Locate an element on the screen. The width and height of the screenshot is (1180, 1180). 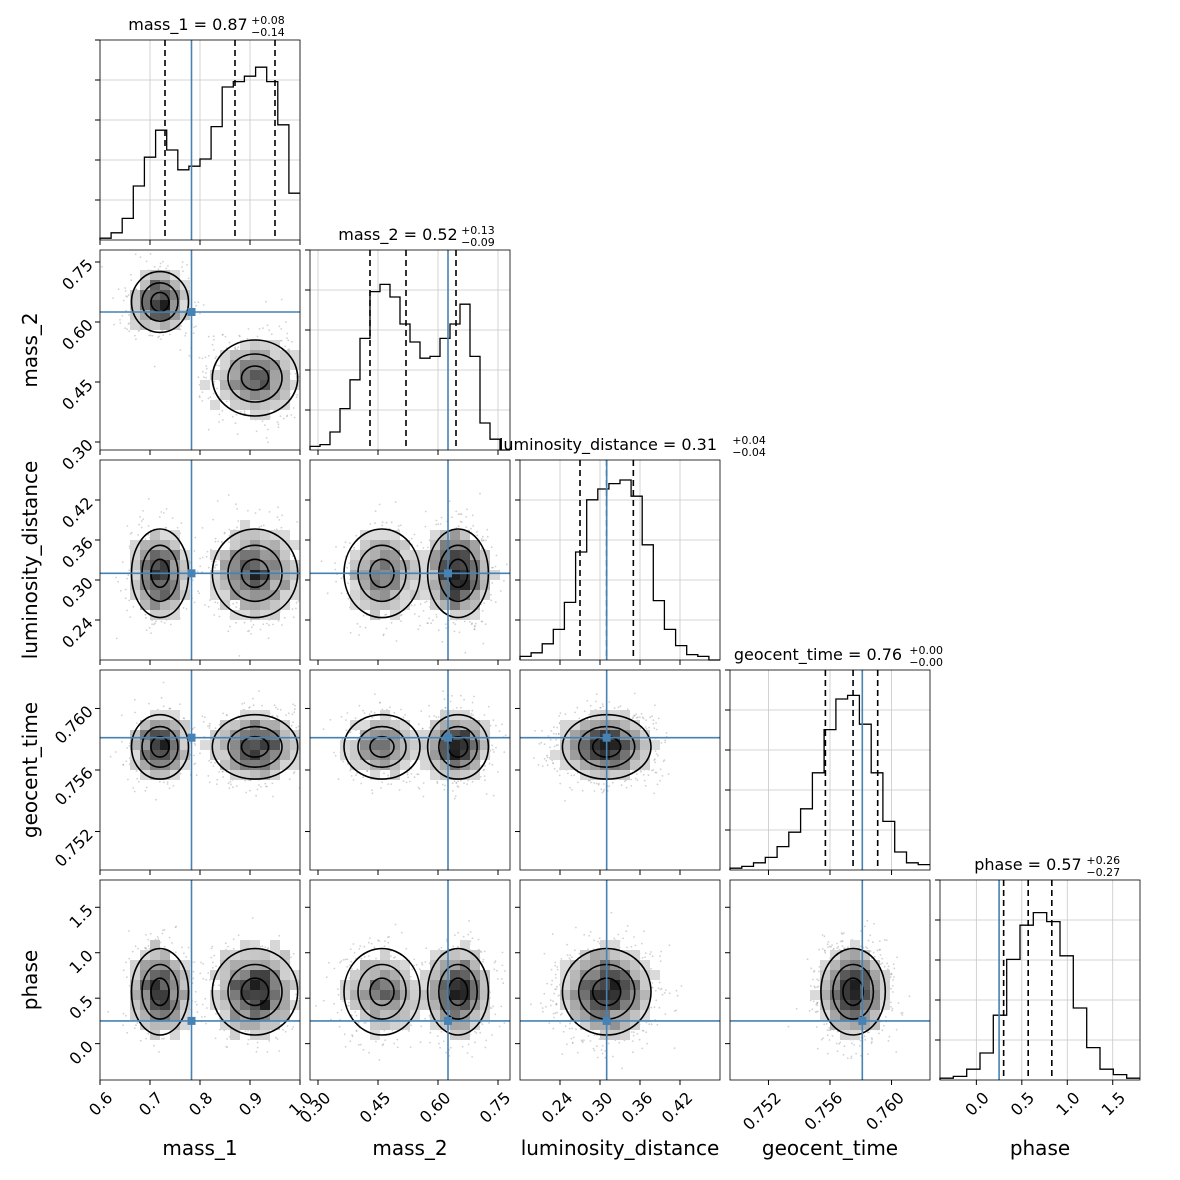
panel-mass_2-luminosity_distance is located at coordinates (408, 562).